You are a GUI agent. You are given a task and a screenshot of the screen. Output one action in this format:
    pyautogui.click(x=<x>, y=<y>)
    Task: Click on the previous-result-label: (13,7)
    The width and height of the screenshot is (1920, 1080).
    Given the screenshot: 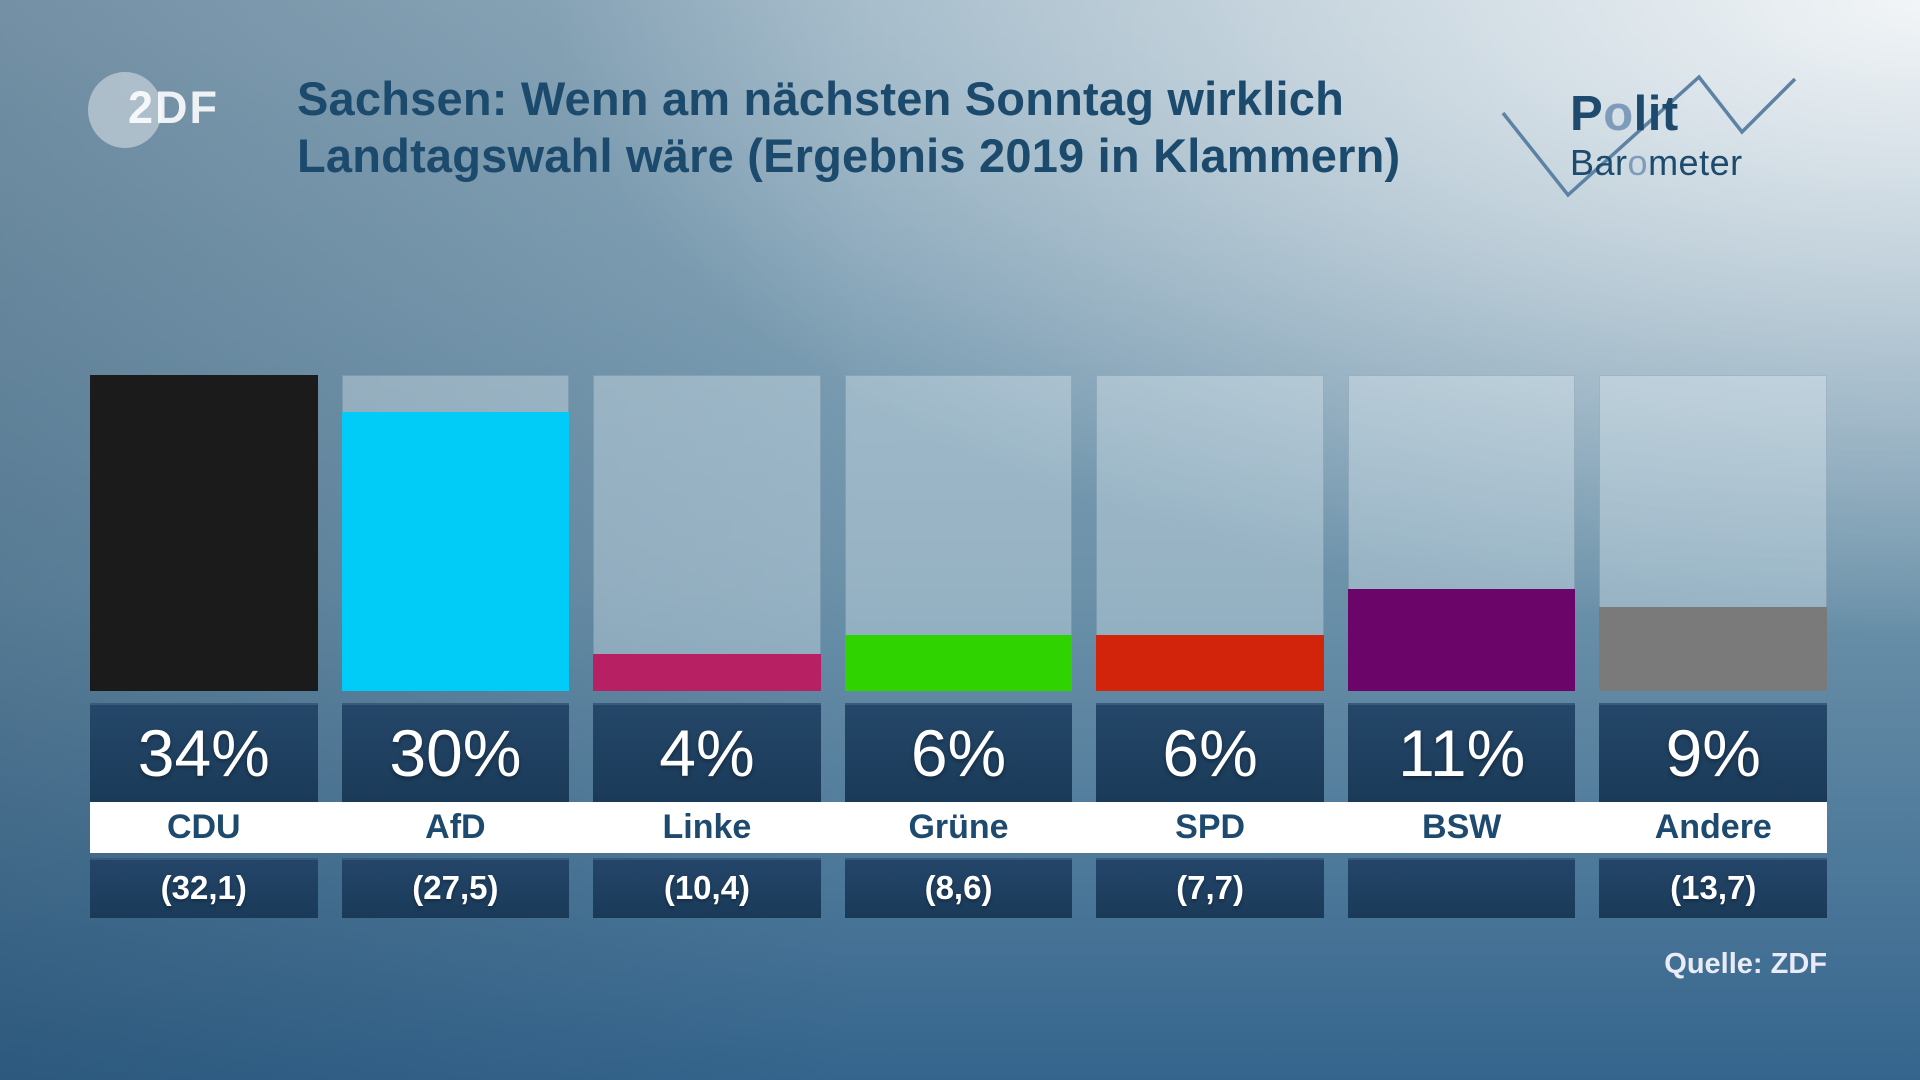 What is the action you would take?
    pyautogui.click(x=1713, y=887)
    